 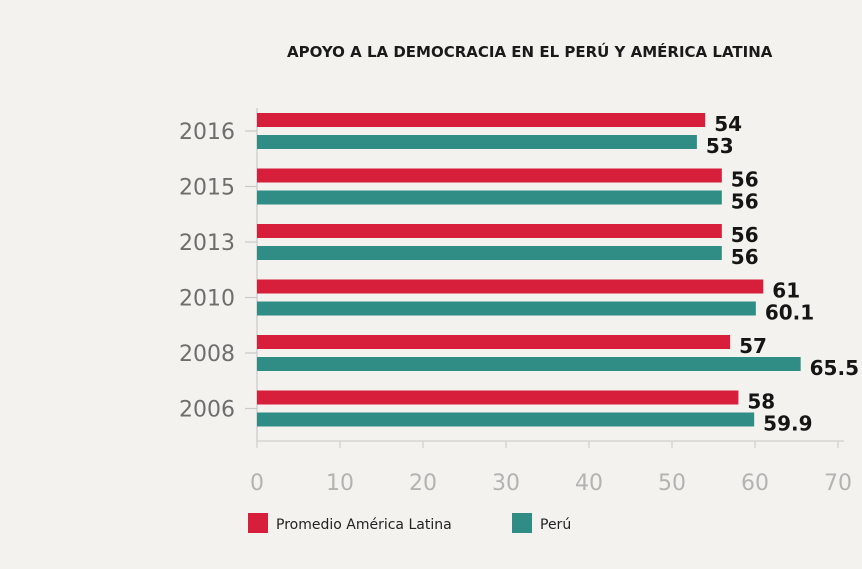 What do you see at coordinates (786, 291) in the screenshot?
I see `data-label: 61` at bounding box center [786, 291].